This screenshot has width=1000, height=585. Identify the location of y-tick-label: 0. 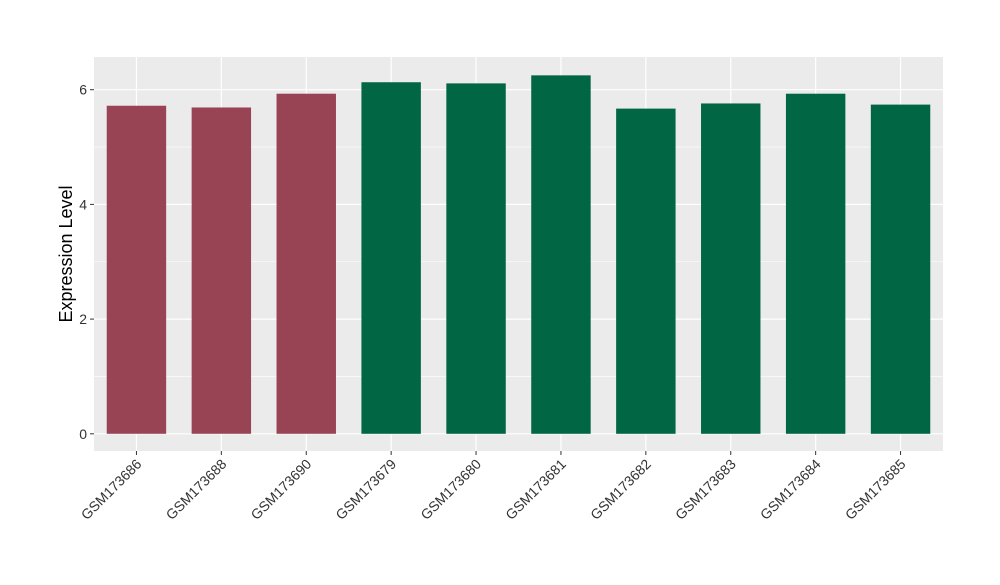
(83, 434).